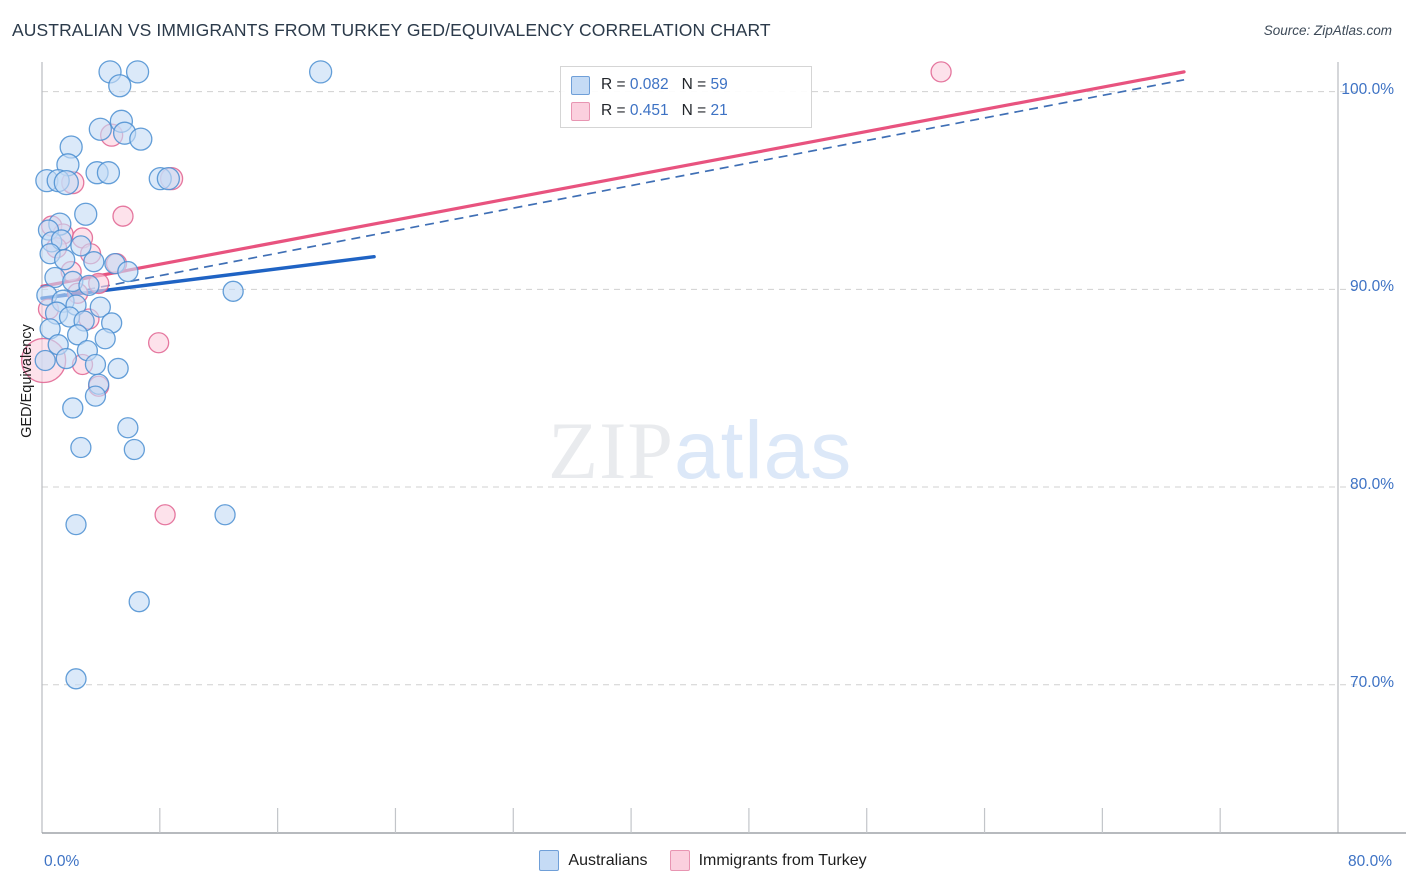  Describe the element at coordinates (694, 84) in the screenshot. I see `stats-n-label-australians: N =` at that location.